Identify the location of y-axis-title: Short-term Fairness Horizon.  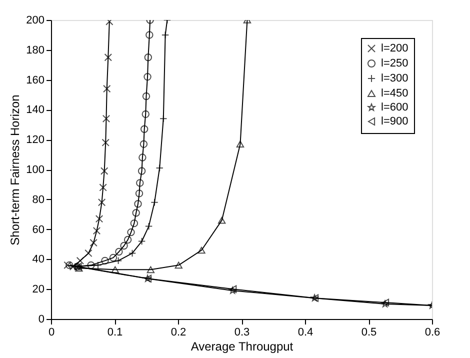
(15, 170).